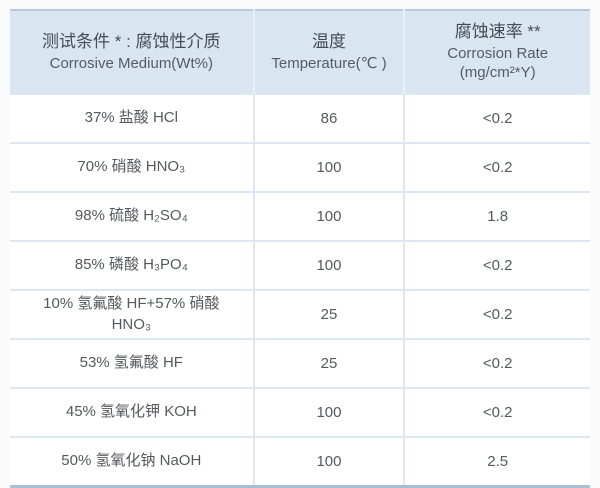 The width and height of the screenshot is (600, 488). Describe the element at coordinates (132, 412) in the screenshot. I see `medium-cell: 45% 氢氧化钾 KOH` at that location.